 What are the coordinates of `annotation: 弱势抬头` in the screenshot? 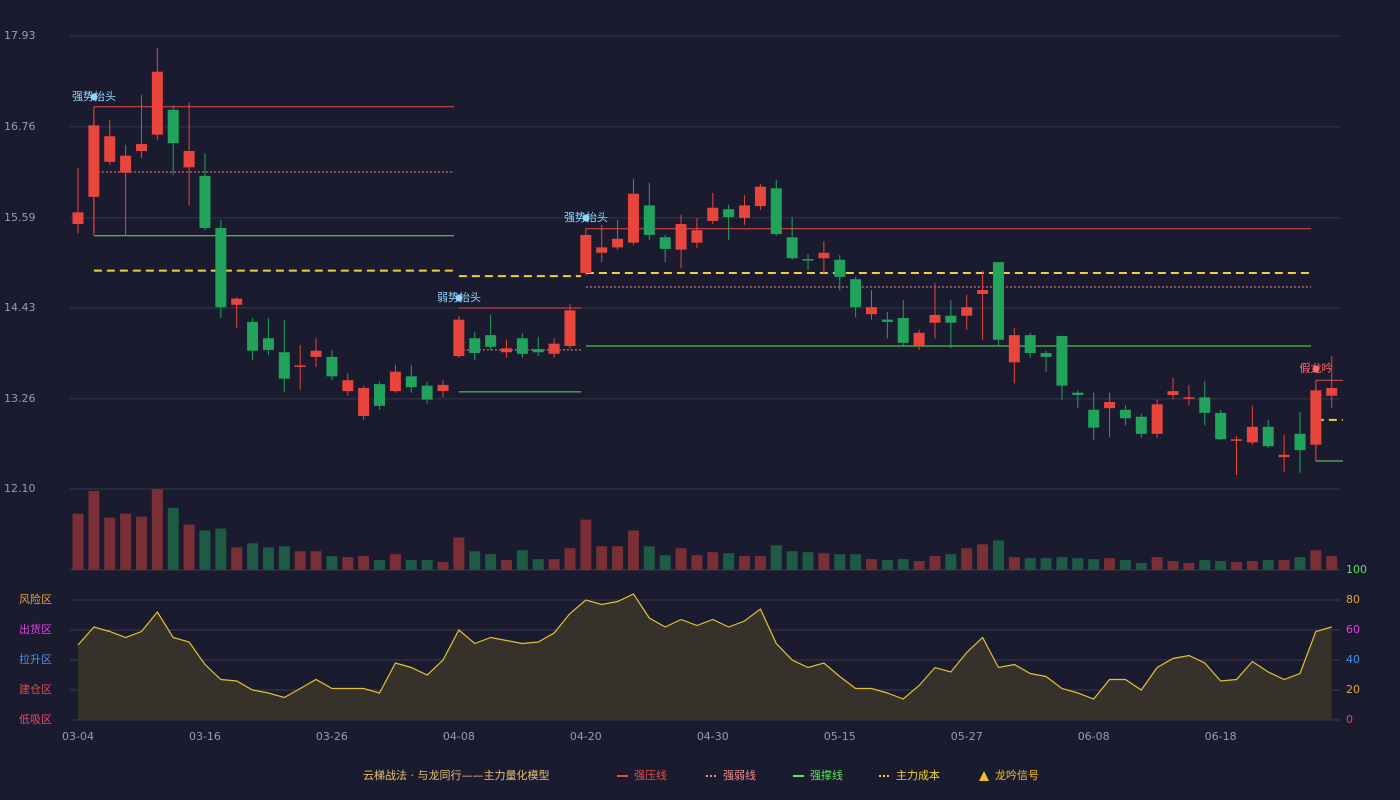 It's located at (459, 297).